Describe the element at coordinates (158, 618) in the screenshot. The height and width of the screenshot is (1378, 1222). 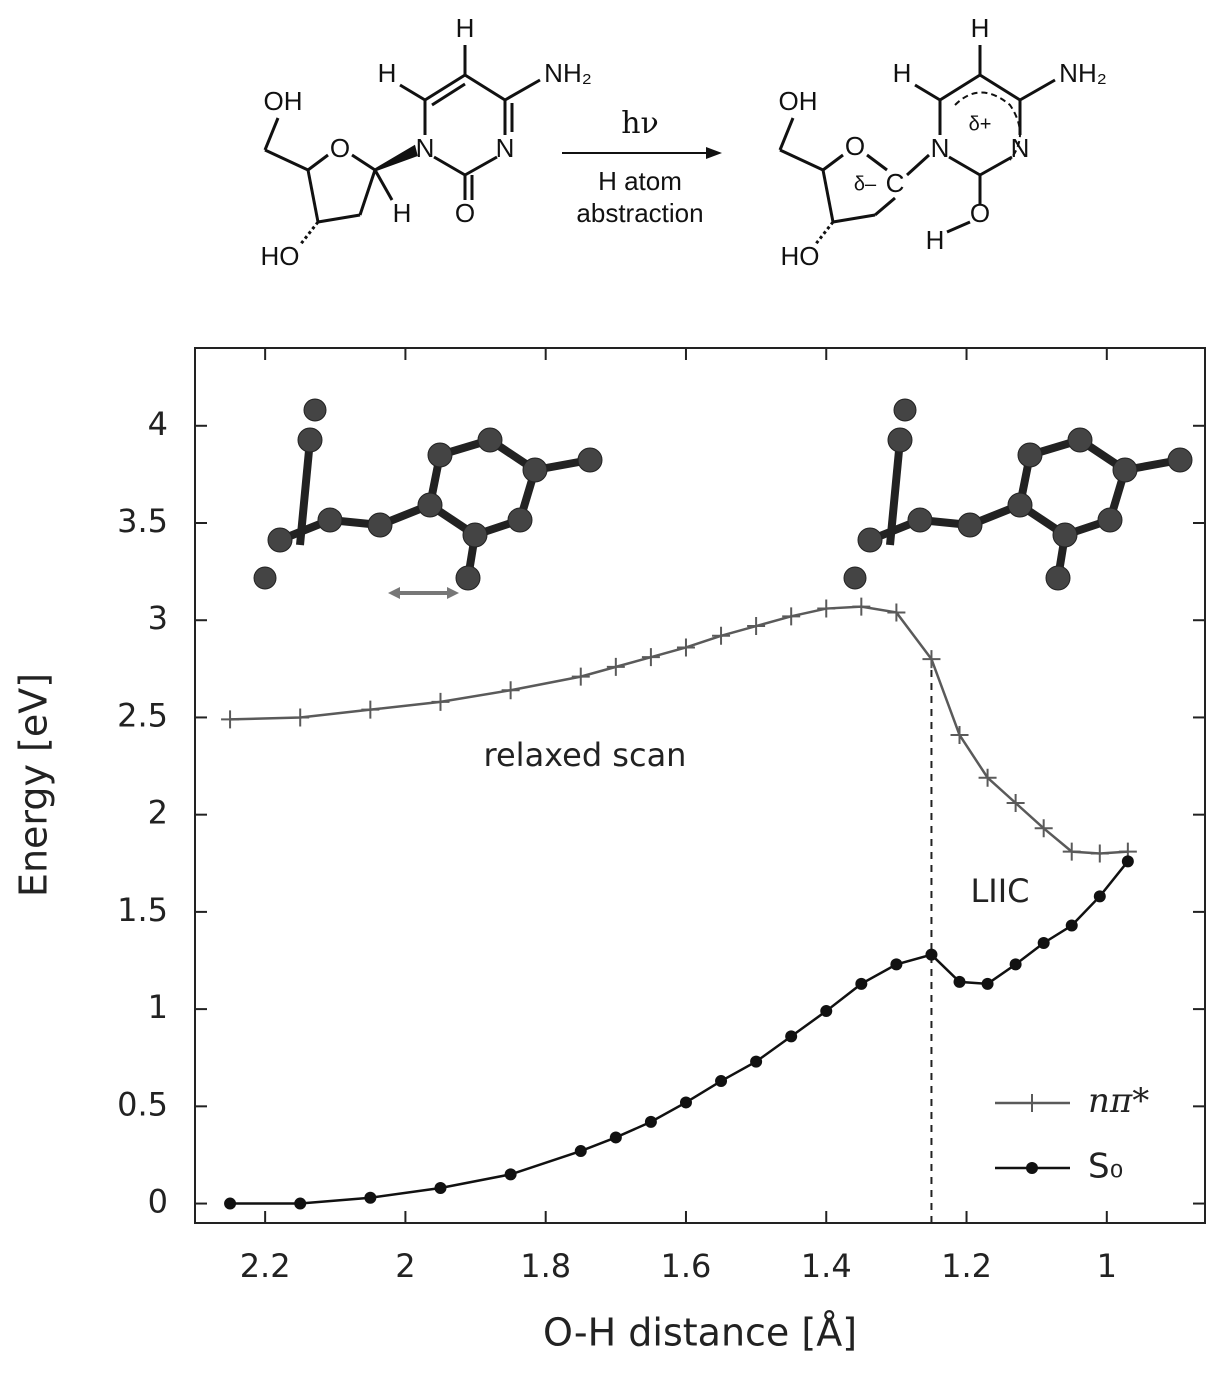
I see `y-tick-label: 3` at that location.